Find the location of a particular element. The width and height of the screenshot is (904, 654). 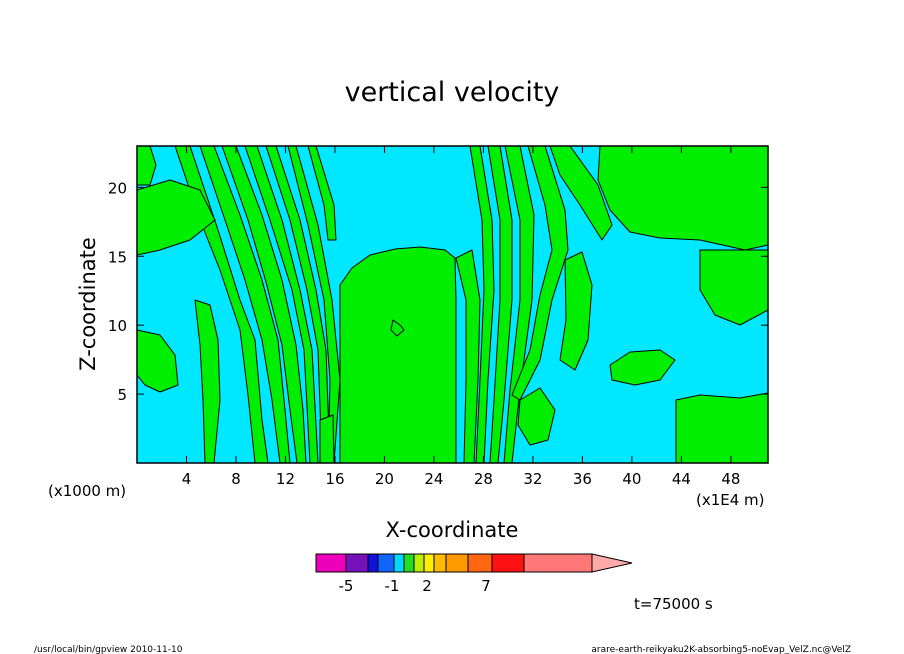

y-axis-label: Z-coordinate is located at coordinates (88, 304).